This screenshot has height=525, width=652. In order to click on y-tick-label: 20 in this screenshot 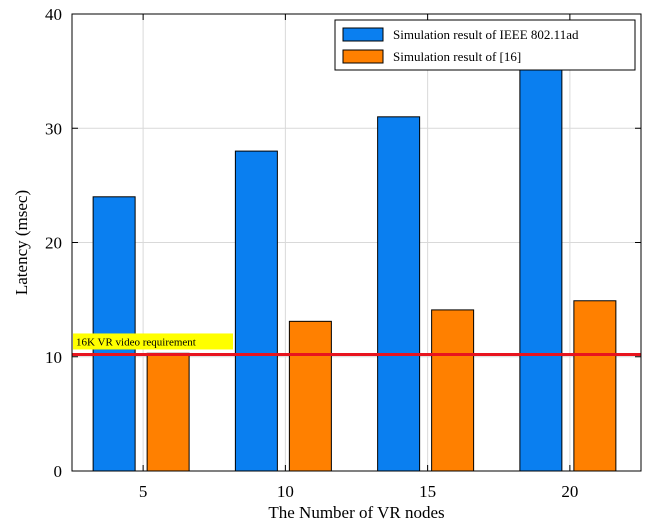, I will do `click(53, 243)`.